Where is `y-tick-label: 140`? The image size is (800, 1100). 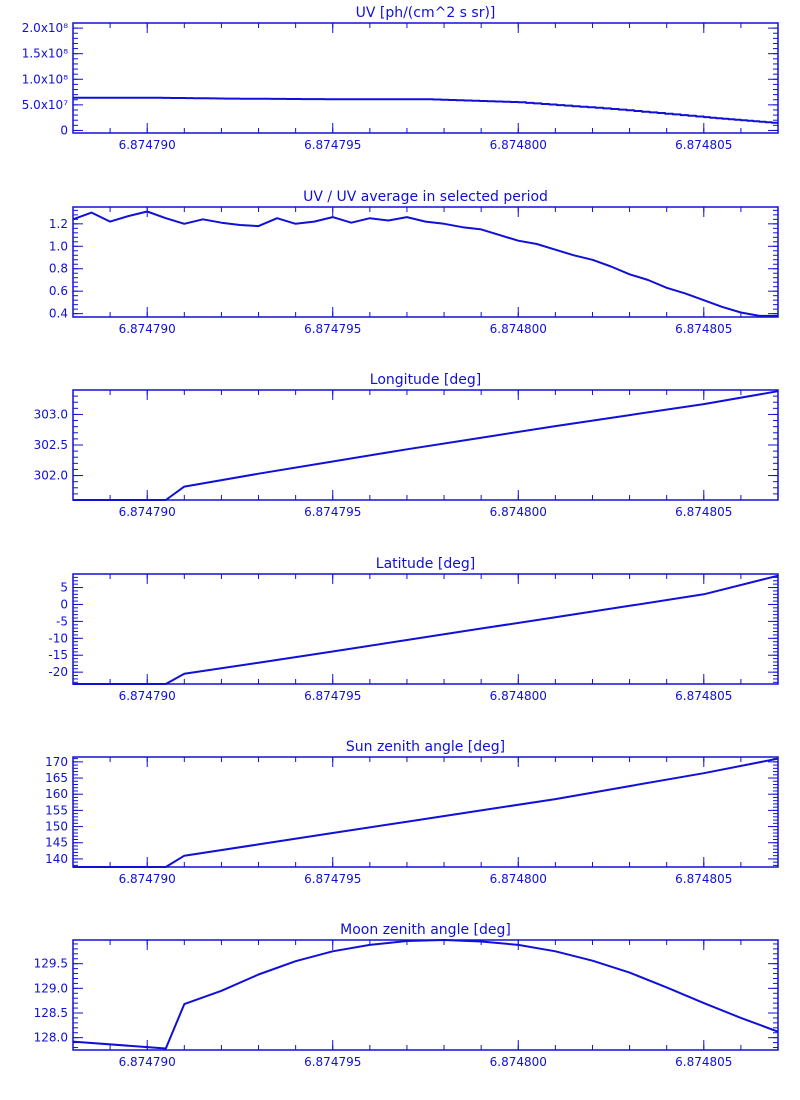
y-tick-label: 140 is located at coordinates (56, 859).